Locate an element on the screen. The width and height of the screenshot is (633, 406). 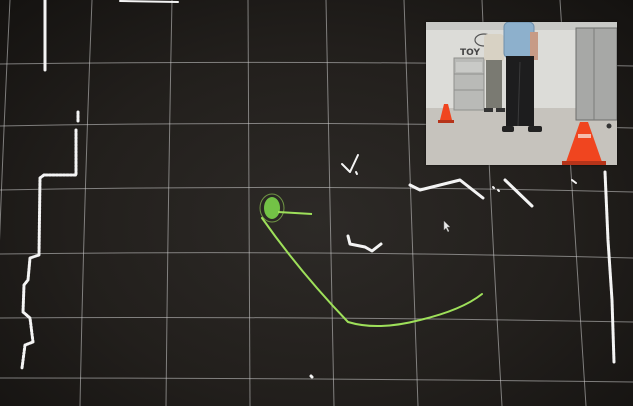
robot-pose-marker is located at coordinates (286, 208).